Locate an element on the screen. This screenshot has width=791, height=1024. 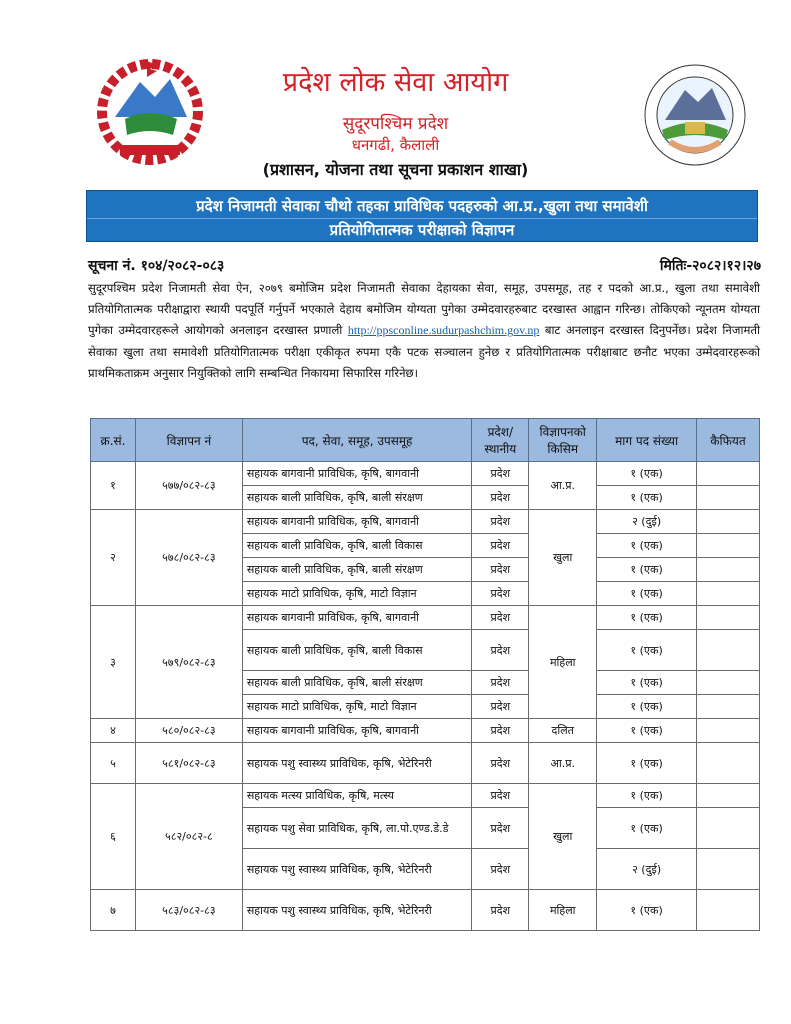
column-header-required-posts: माग पद संख्या is located at coordinates (646, 440).